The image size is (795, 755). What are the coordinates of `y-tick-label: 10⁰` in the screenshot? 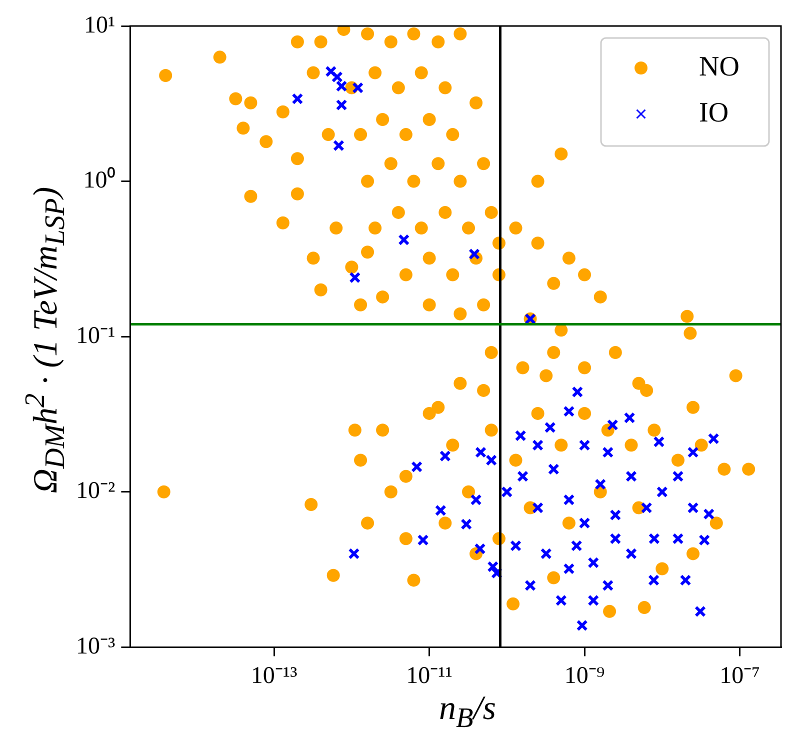 It's located at (99, 180).